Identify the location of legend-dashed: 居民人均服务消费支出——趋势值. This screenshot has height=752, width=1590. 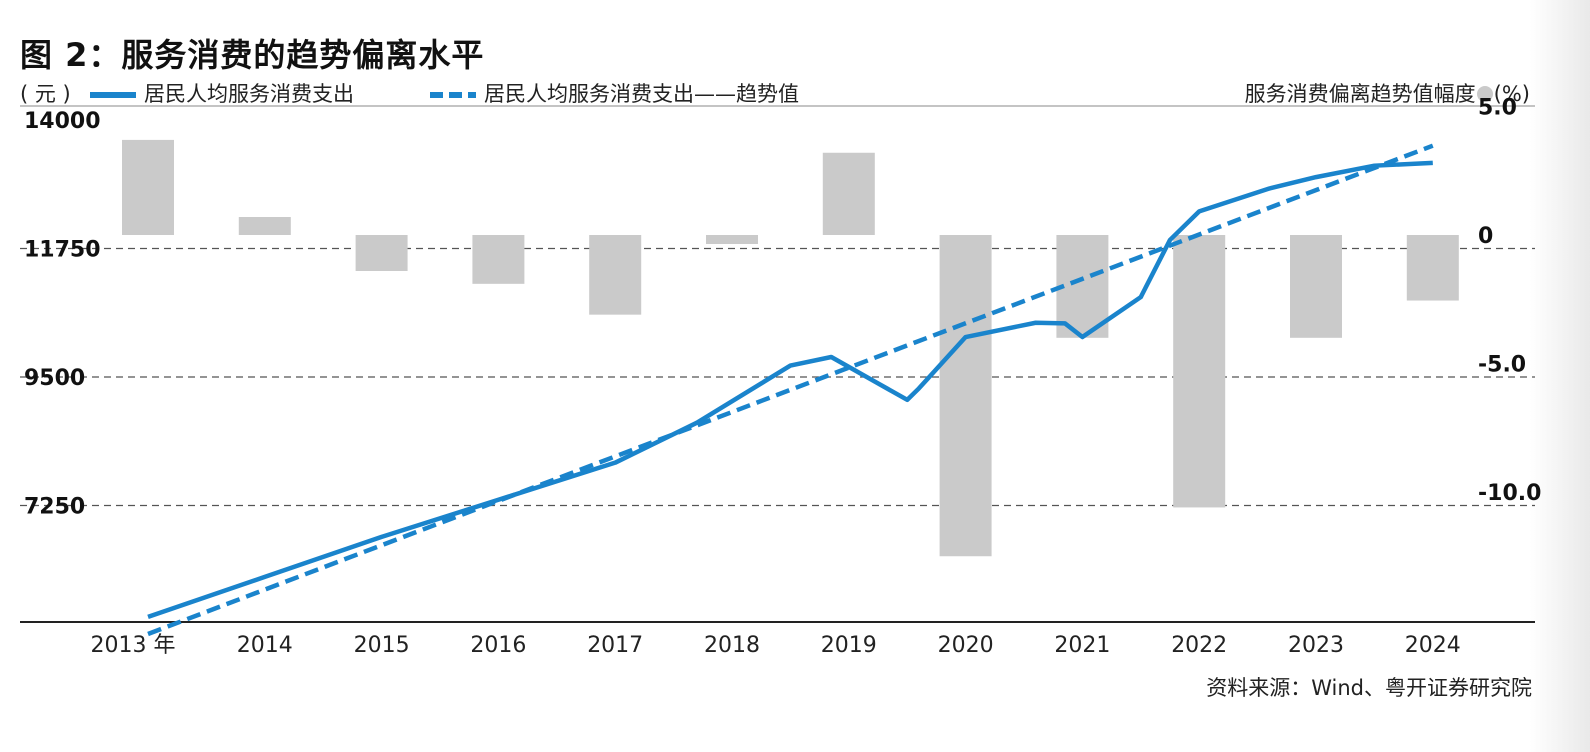
(614, 93).